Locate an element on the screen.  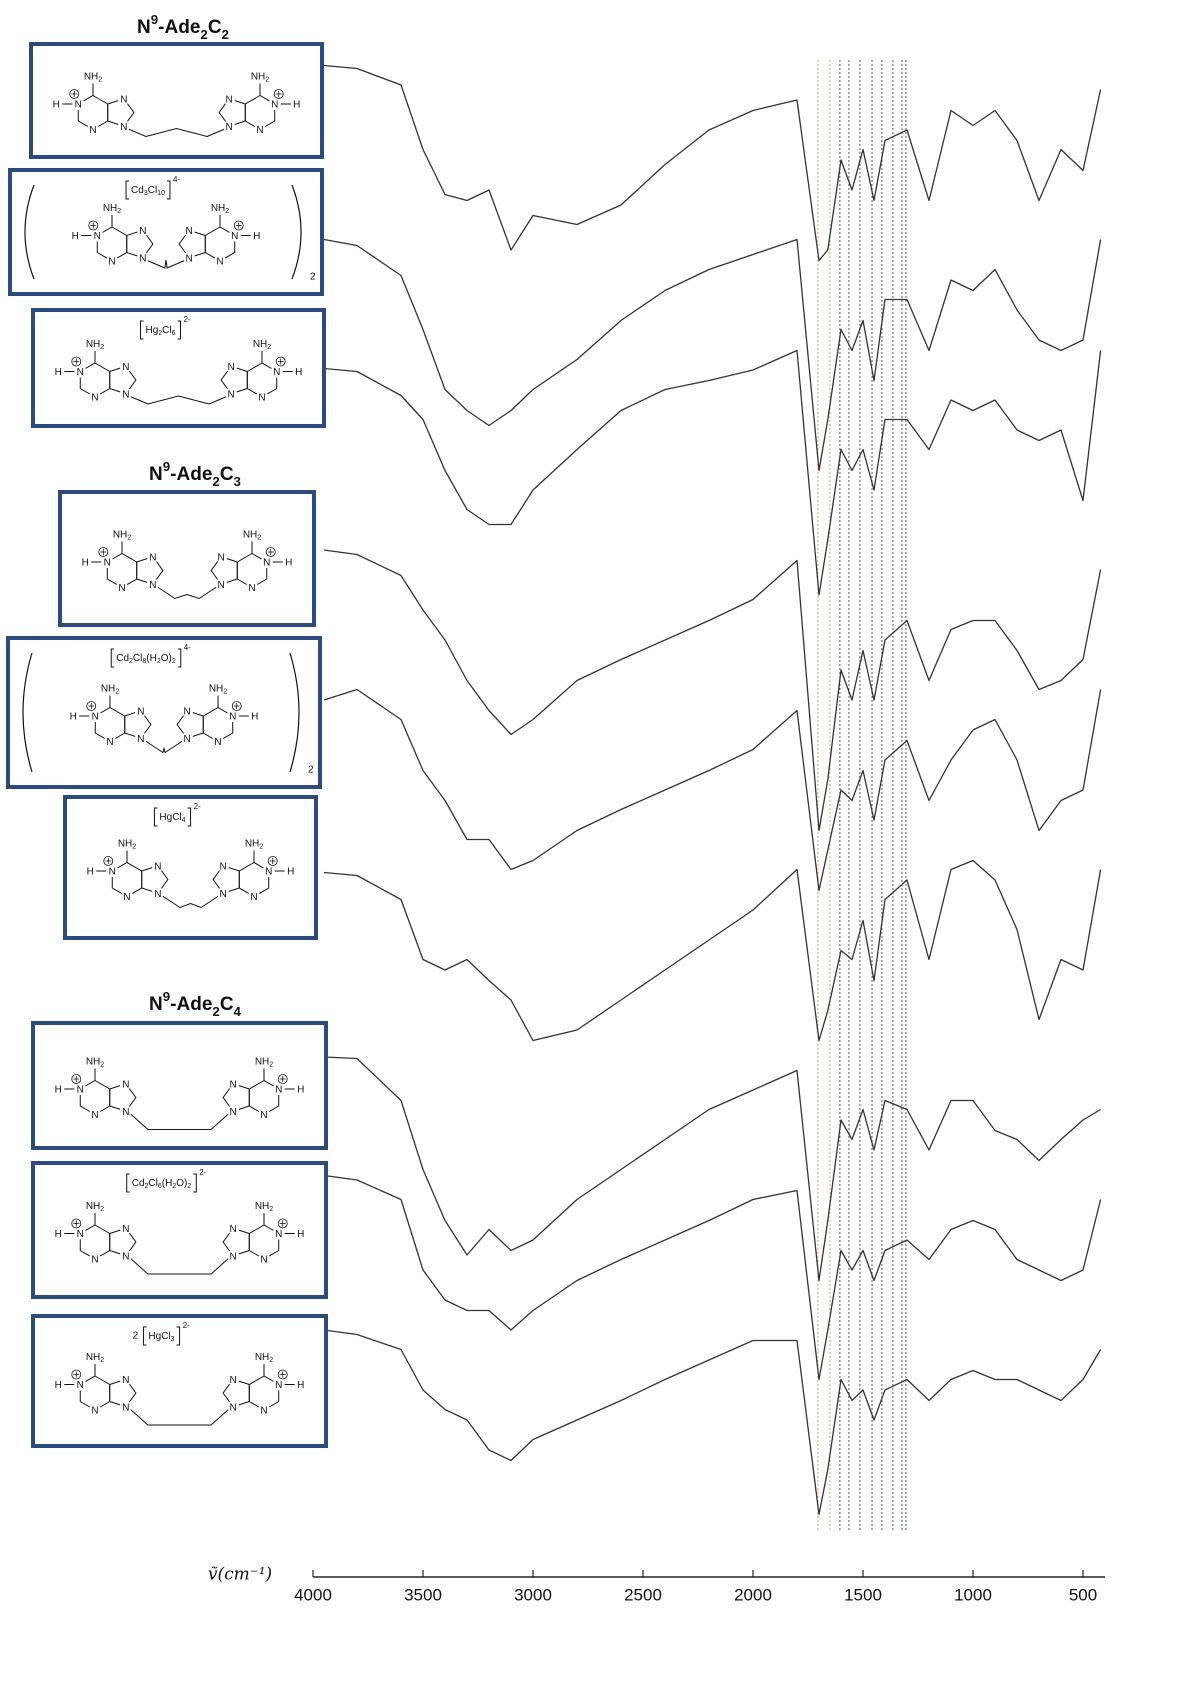
x-tick-label: 4000 is located at coordinates (313, 1594).